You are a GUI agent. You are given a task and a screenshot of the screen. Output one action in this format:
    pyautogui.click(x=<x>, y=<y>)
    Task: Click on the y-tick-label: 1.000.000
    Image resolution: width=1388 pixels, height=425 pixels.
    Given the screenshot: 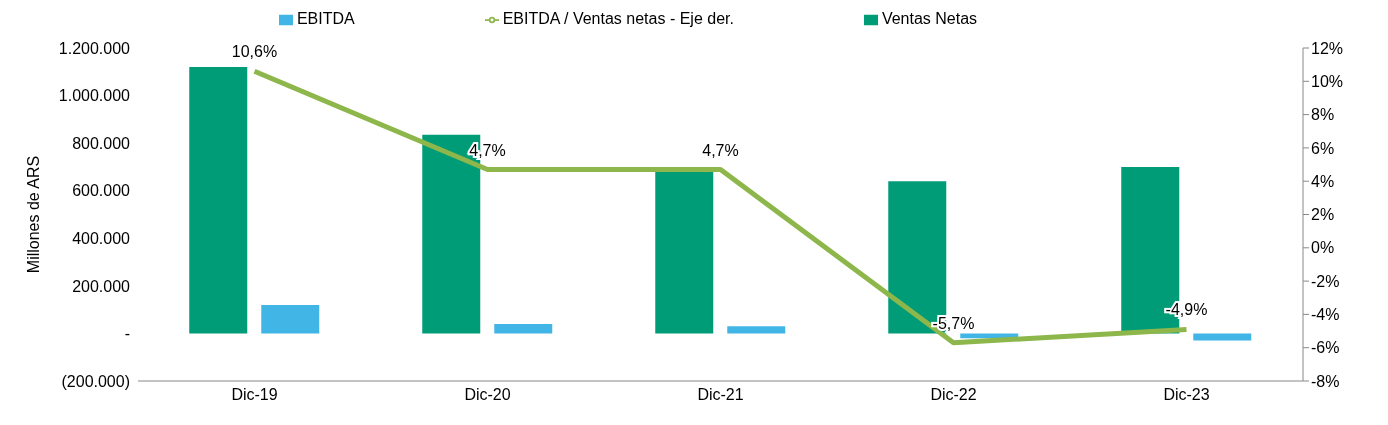 What is the action you would take?
    pyautogui.click(x=94, y=96)
    